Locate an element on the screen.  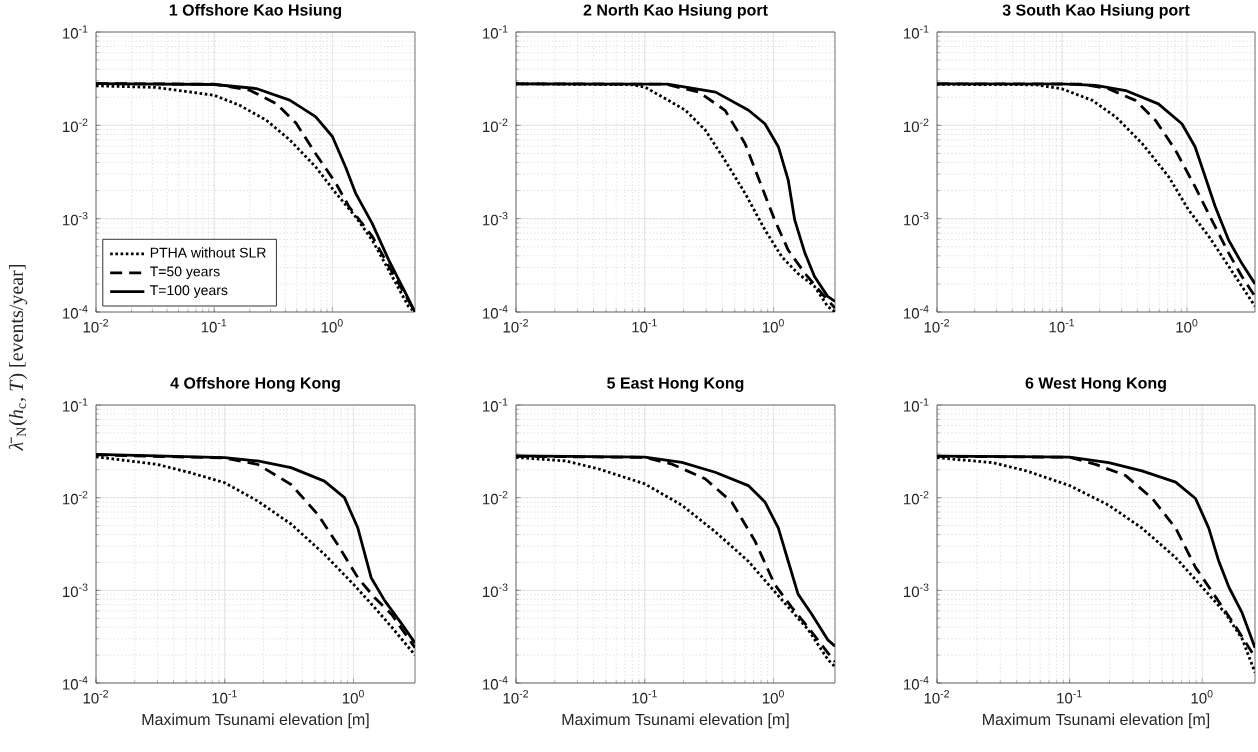
chart-title: 4 Offshore Hong Kong is located at coordinates (255, 384).